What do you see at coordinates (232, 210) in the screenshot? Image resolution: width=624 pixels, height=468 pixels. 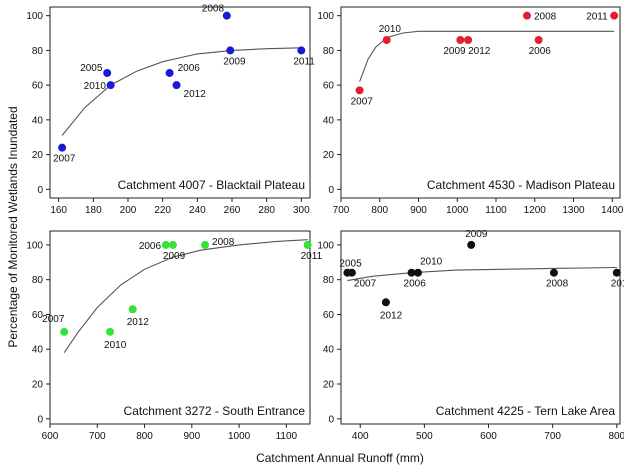 I see `x-tick-label: 260` at bounding box center [232, 210].